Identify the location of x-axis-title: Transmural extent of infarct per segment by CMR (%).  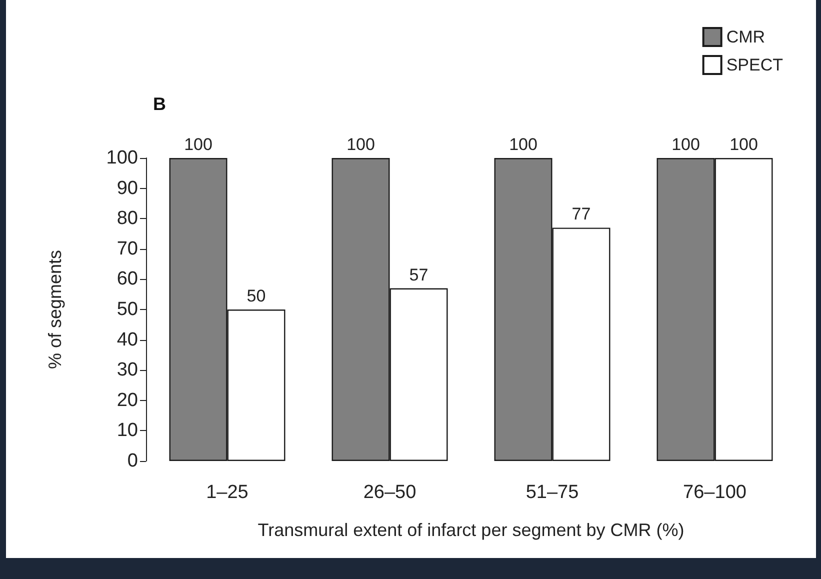
(471, 530).